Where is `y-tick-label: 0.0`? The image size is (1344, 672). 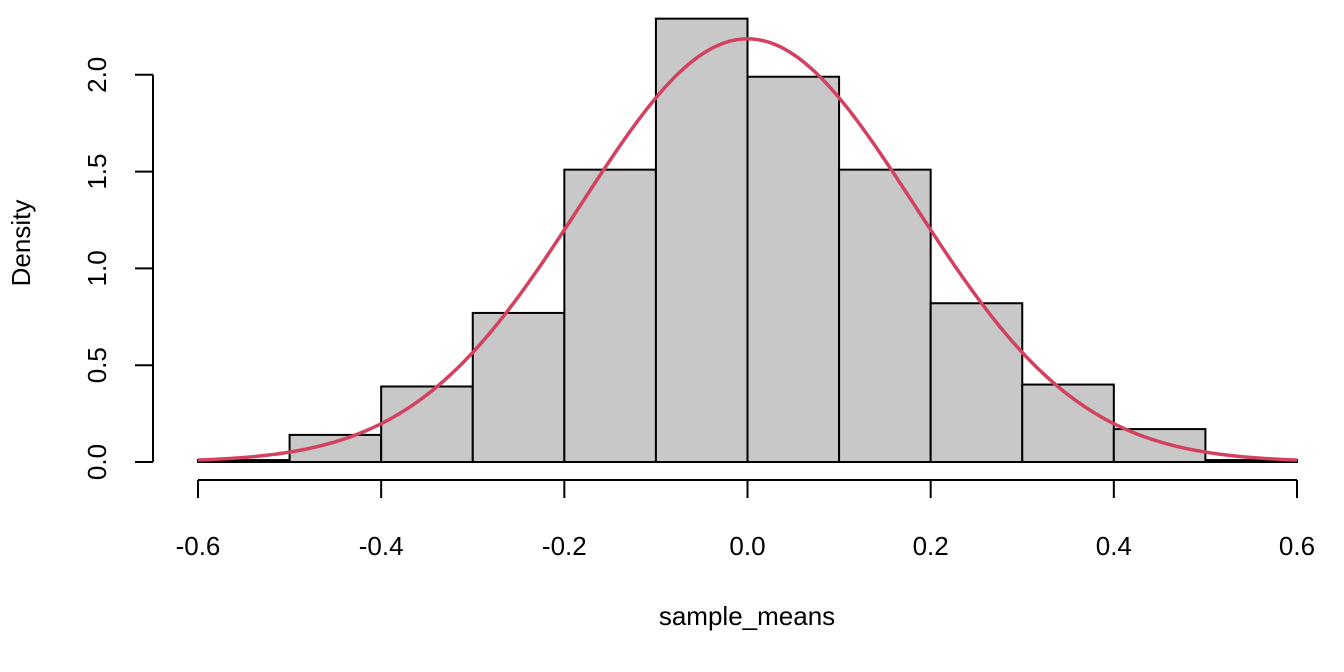 y-tick-label: 0.0 is located at coordinates (97, 462).